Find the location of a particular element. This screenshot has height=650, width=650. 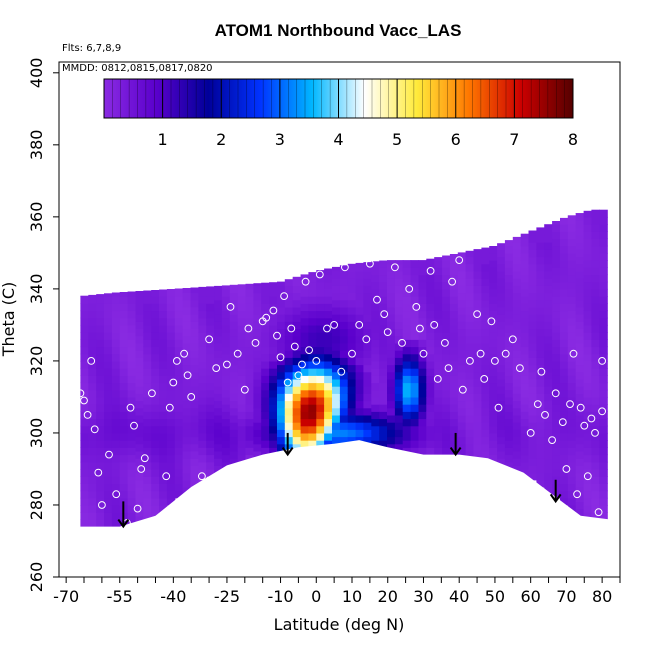

y-axis-label: Theta (C) is located at coordinates (9, 320).